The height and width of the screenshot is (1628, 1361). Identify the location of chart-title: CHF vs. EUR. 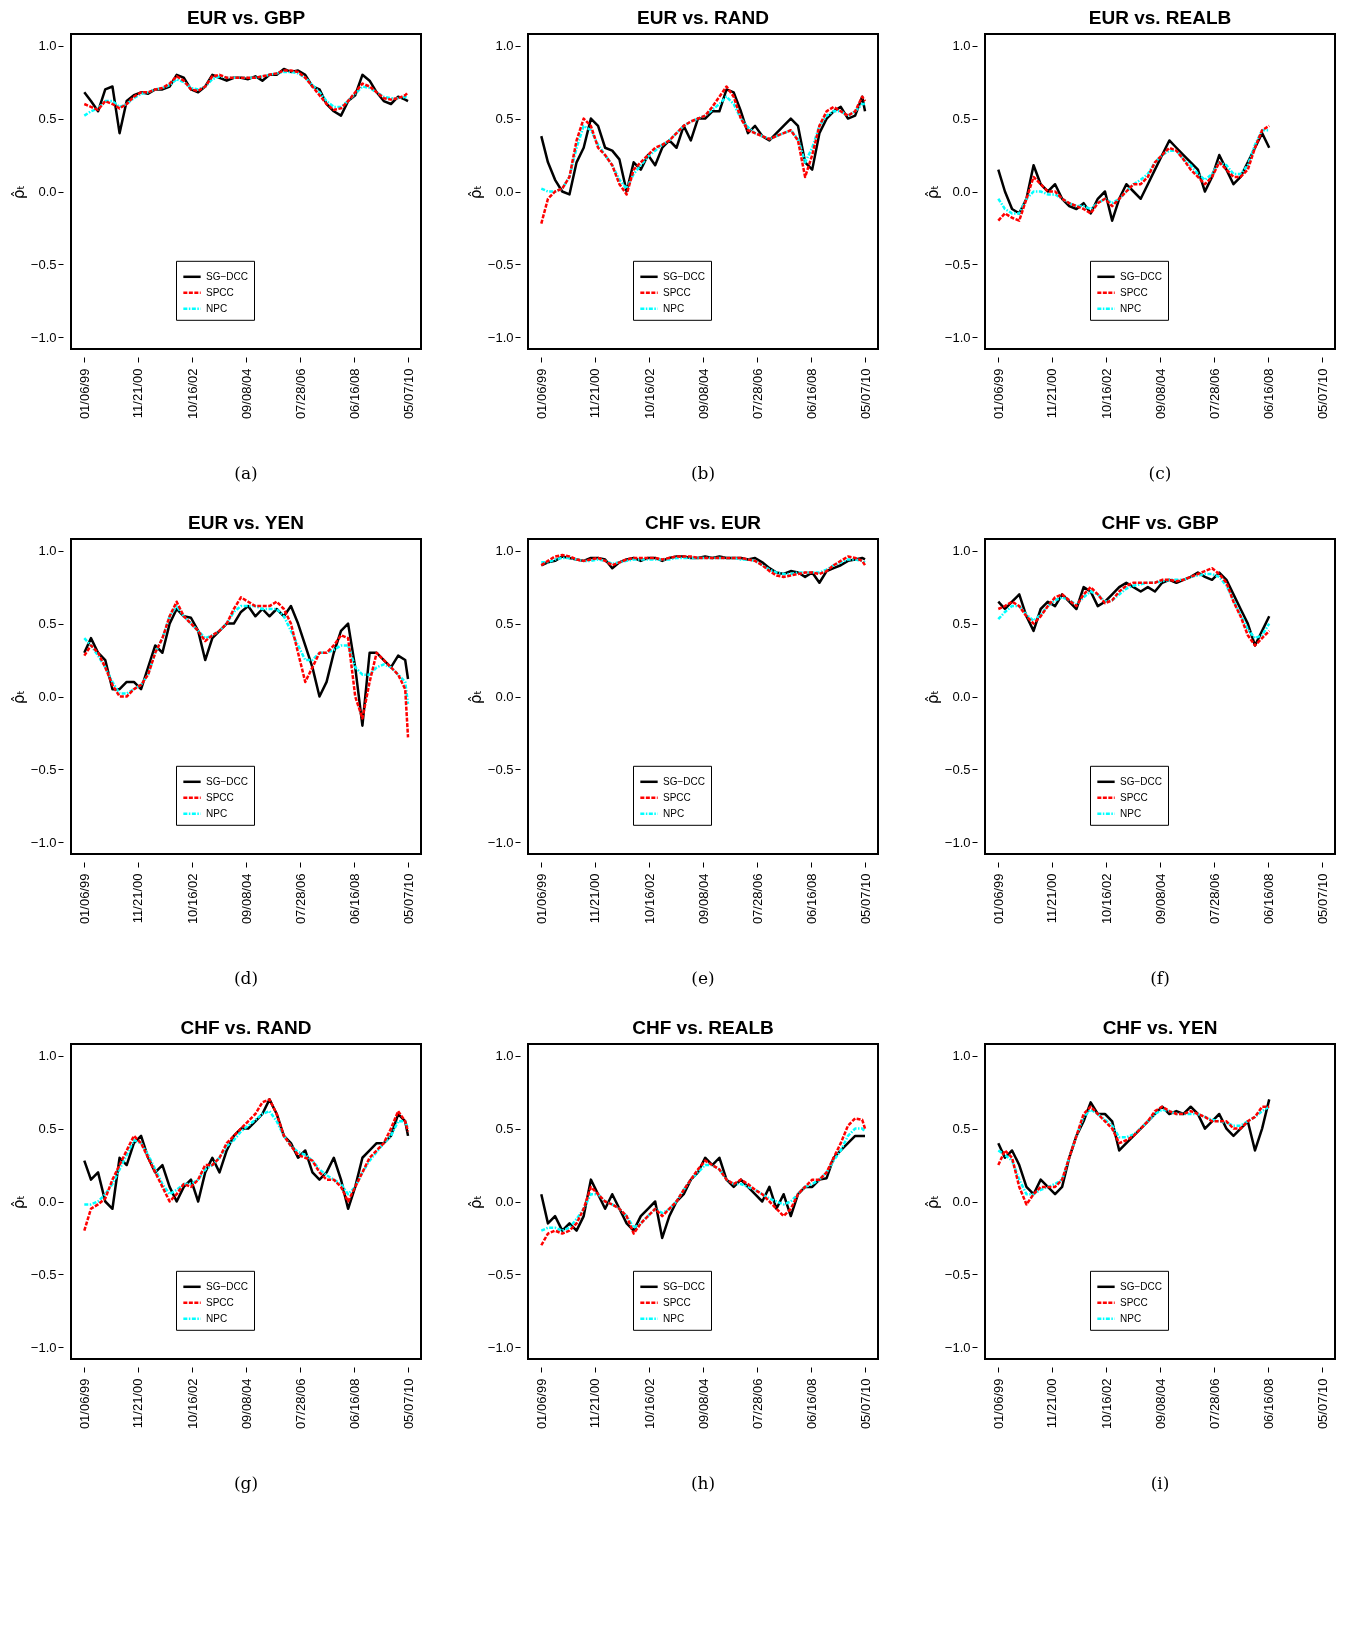
(703, 522).